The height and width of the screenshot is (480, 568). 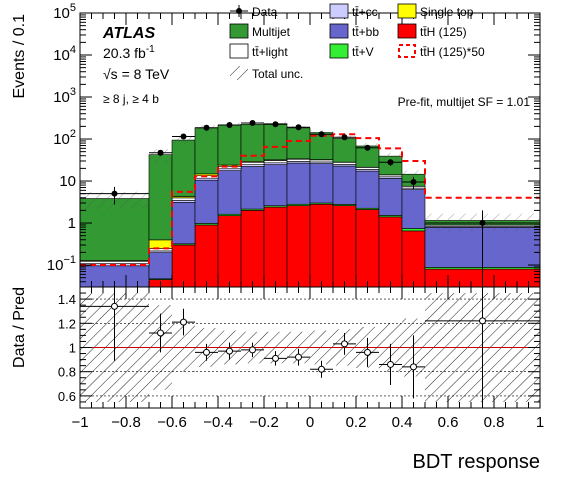 What do you see at coordinates (365, 12) in the screenshot?
I see `legend-label: tt̄+cc` at bounding box center [365, 12].